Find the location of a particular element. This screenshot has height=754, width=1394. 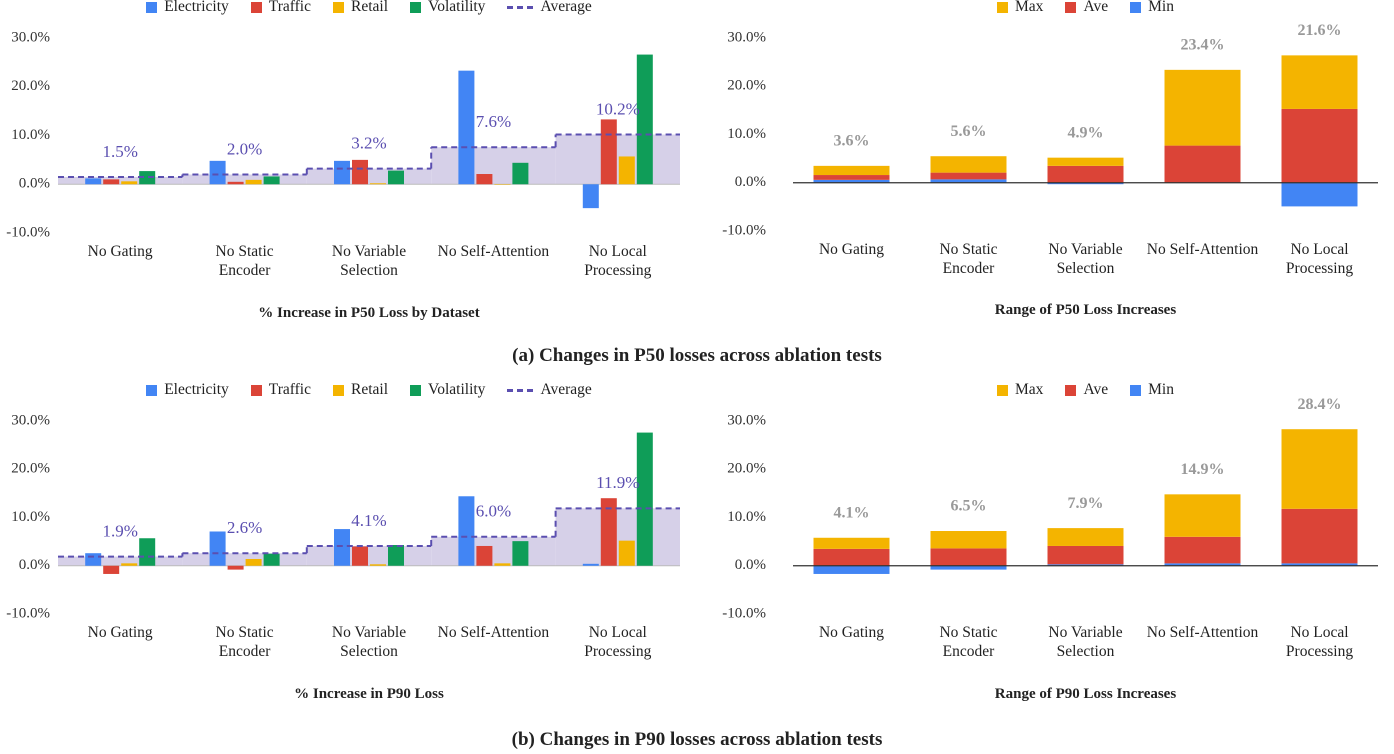

x-tick-label: No Local Processing is located at coordinates (618, 261).